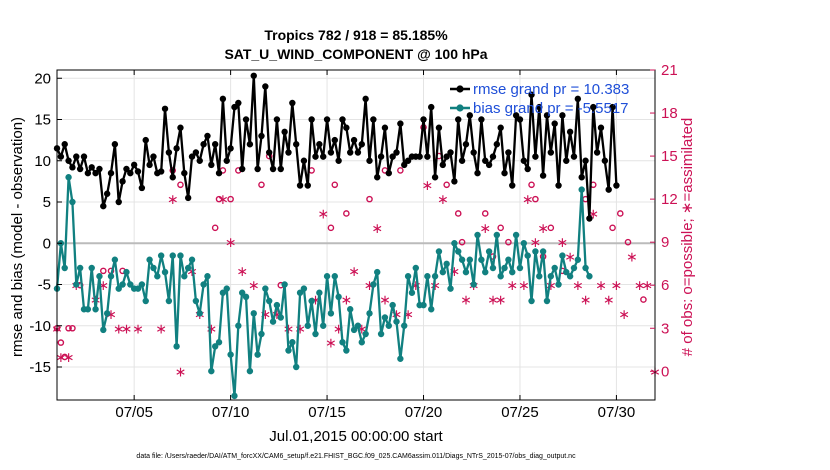 The width and height of the screenshot is (830, 470). Describe the element at coordinates (17, 237) in the screenshot. I see `y-axis-label-left: rmse and bias (model - observation)` at that location.